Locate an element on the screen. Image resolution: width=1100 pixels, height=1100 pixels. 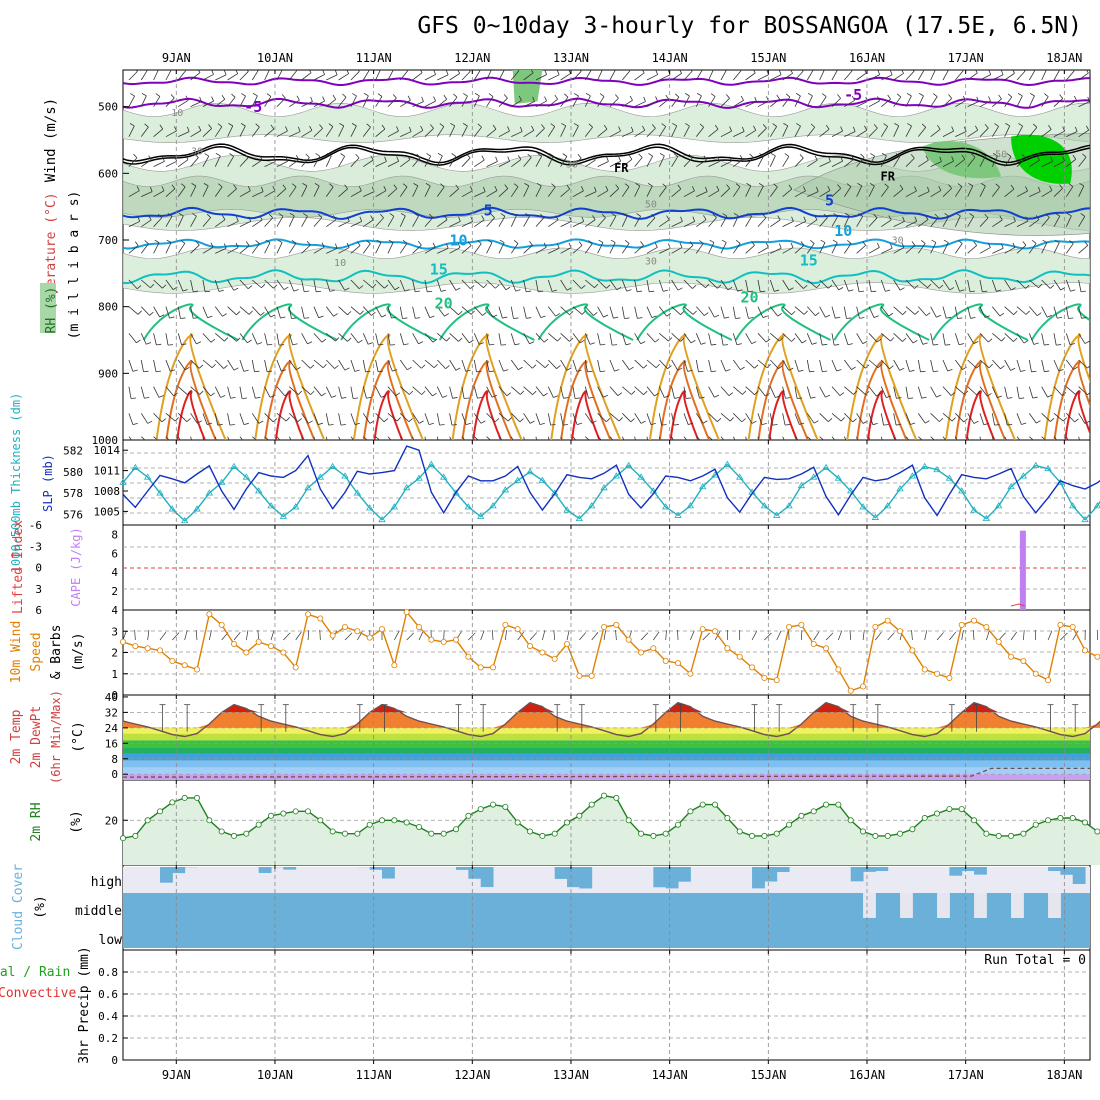
pressure-tick-label: 800 is located at coordinates (108, 307).